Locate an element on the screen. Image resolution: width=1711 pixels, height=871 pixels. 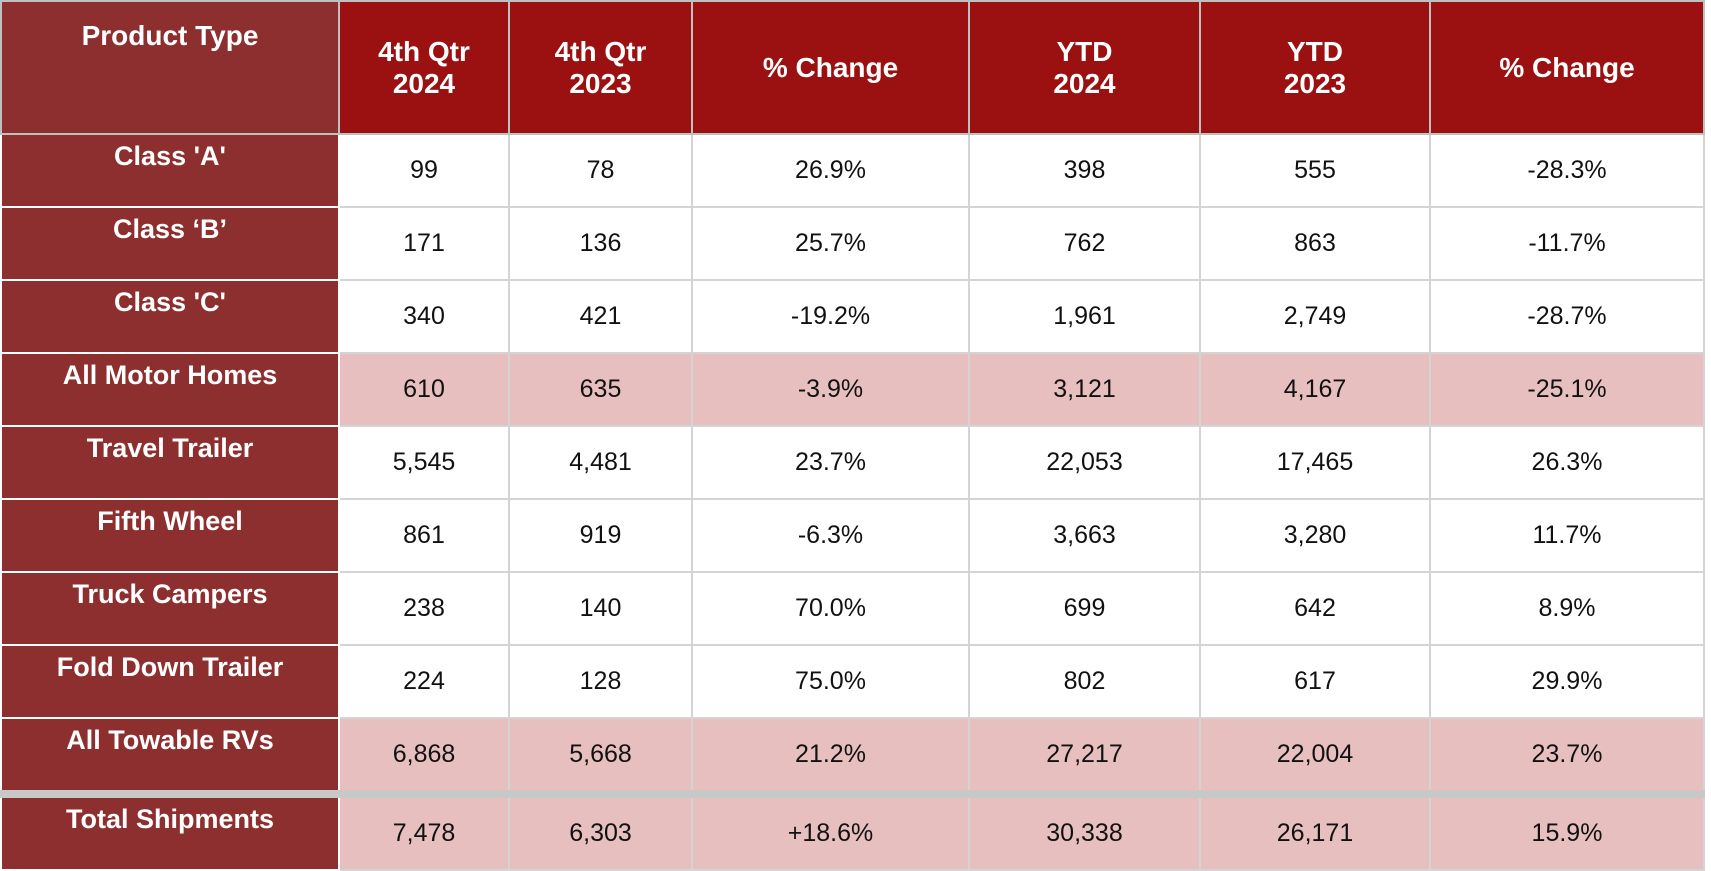
data-cell: 99 is located at coordinates (424, 170).